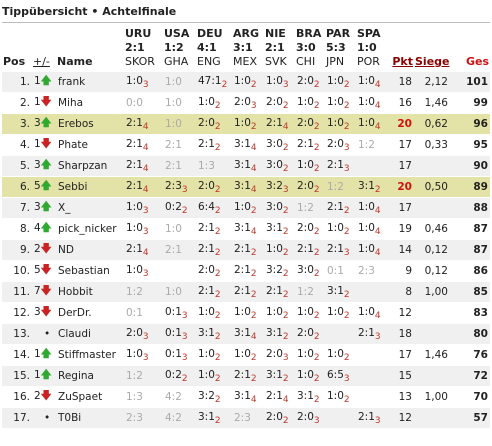 The width and height of the screenshot is (492, 446). I want to click on change: 5🡅, so click(44, 187).